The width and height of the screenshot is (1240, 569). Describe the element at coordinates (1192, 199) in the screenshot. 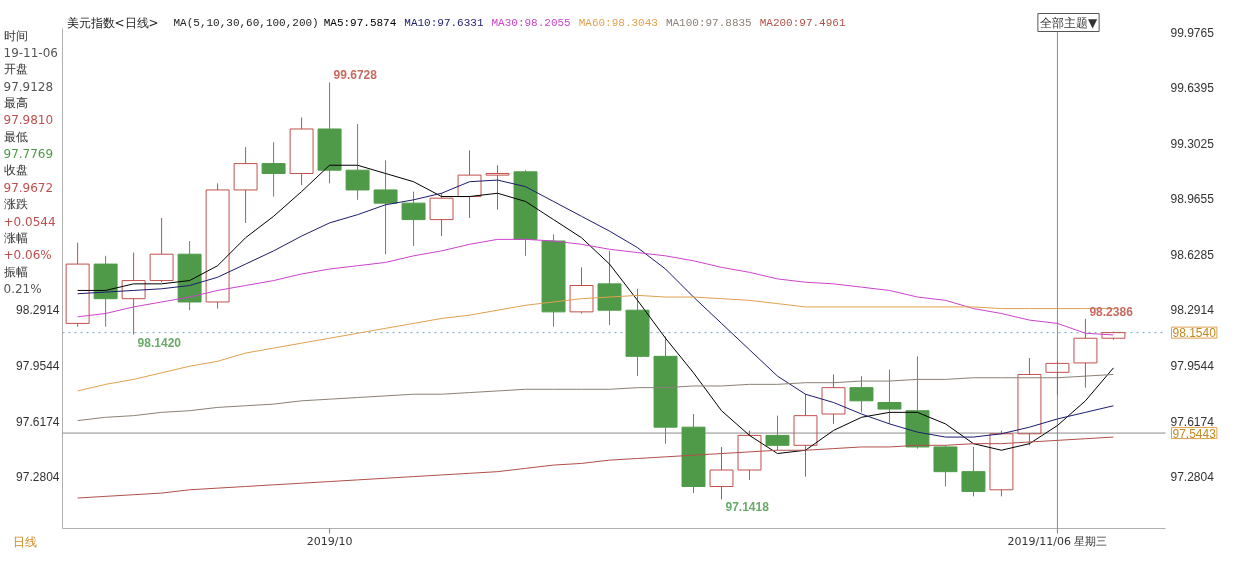

I see `y2-tick-label: 98.9655` at that location.